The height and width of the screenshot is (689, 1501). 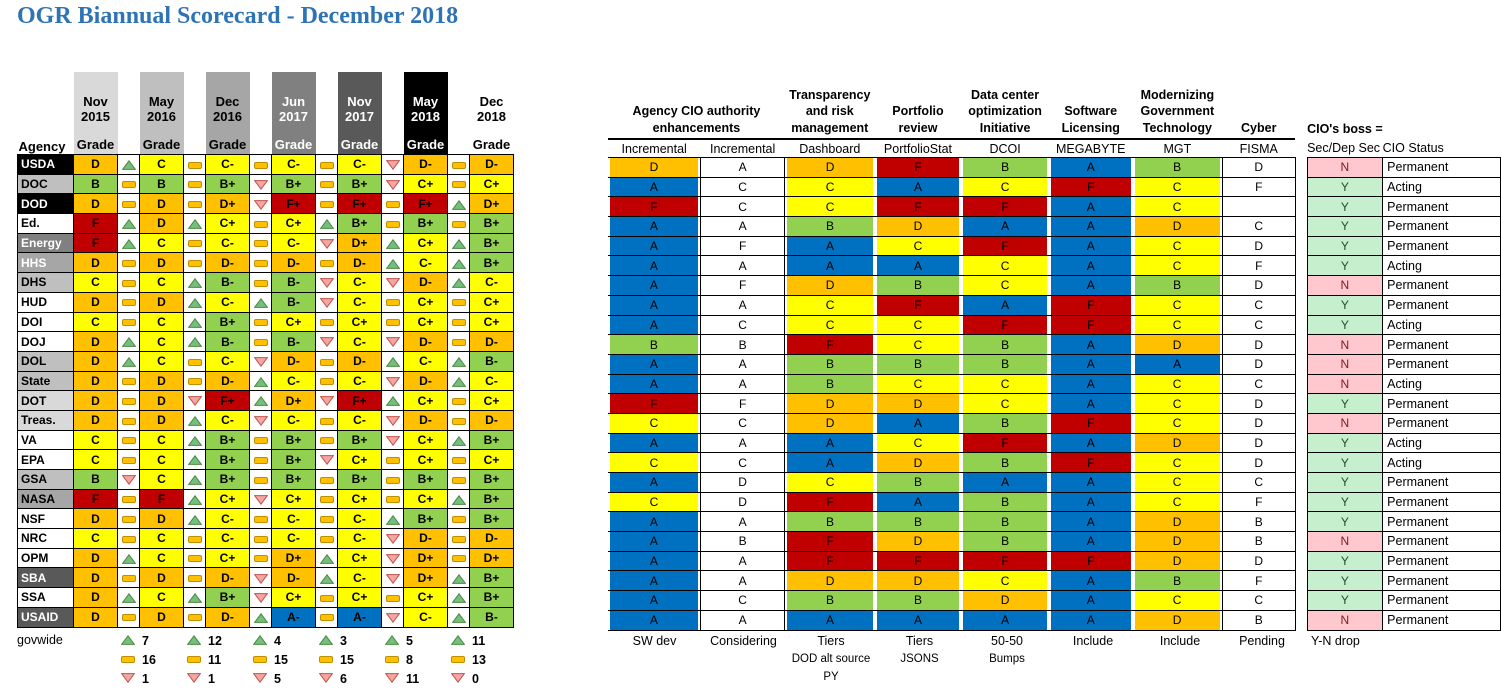 I want to click on grade-cell: C-, so click(x=359, y=578).